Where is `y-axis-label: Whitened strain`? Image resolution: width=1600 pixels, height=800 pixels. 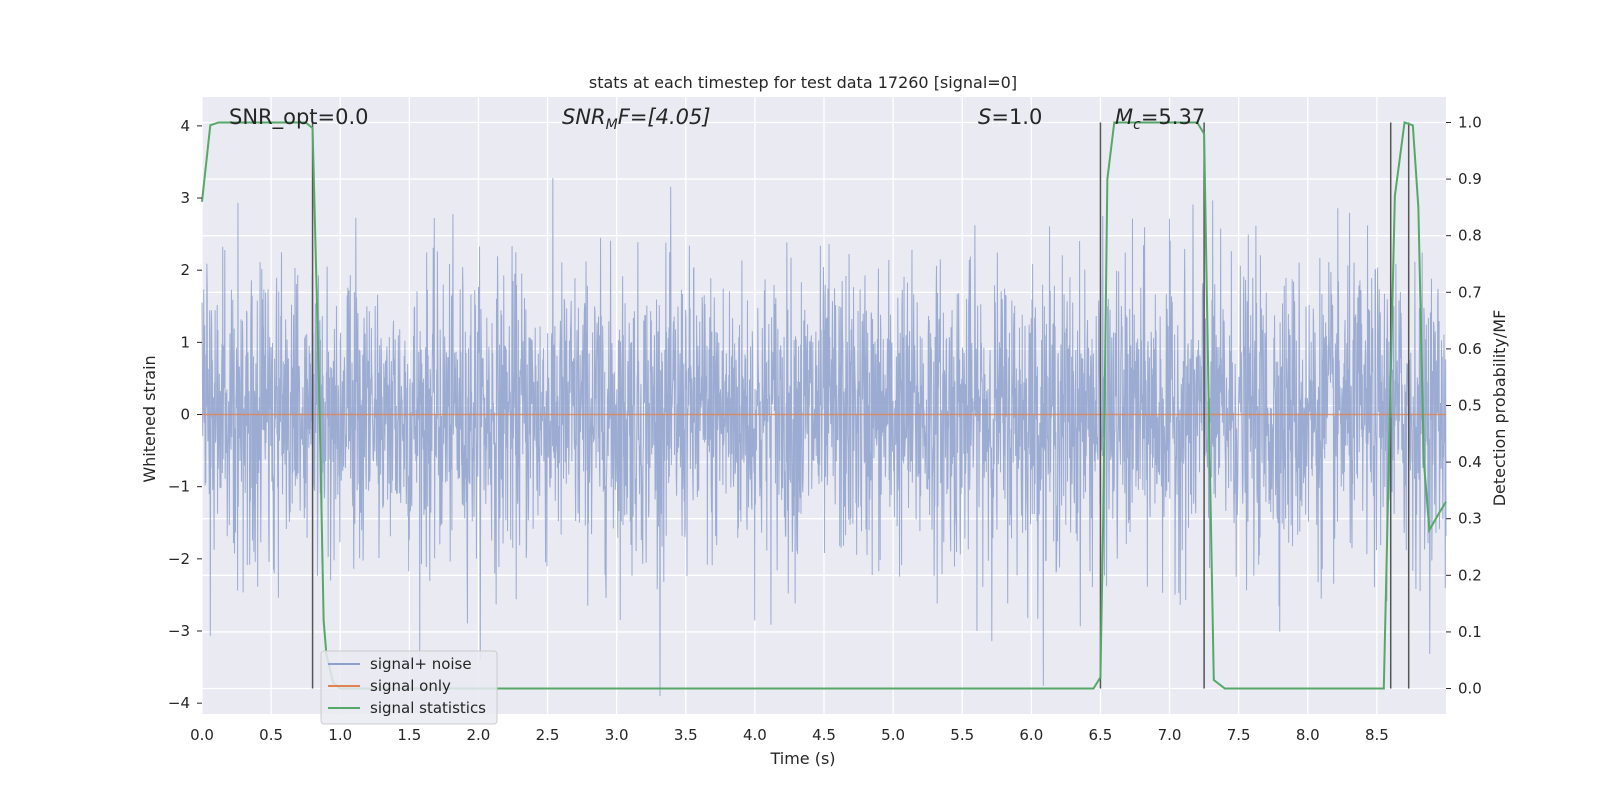 y-axis-label: Whitened strain is located at coordinates (149, 418).